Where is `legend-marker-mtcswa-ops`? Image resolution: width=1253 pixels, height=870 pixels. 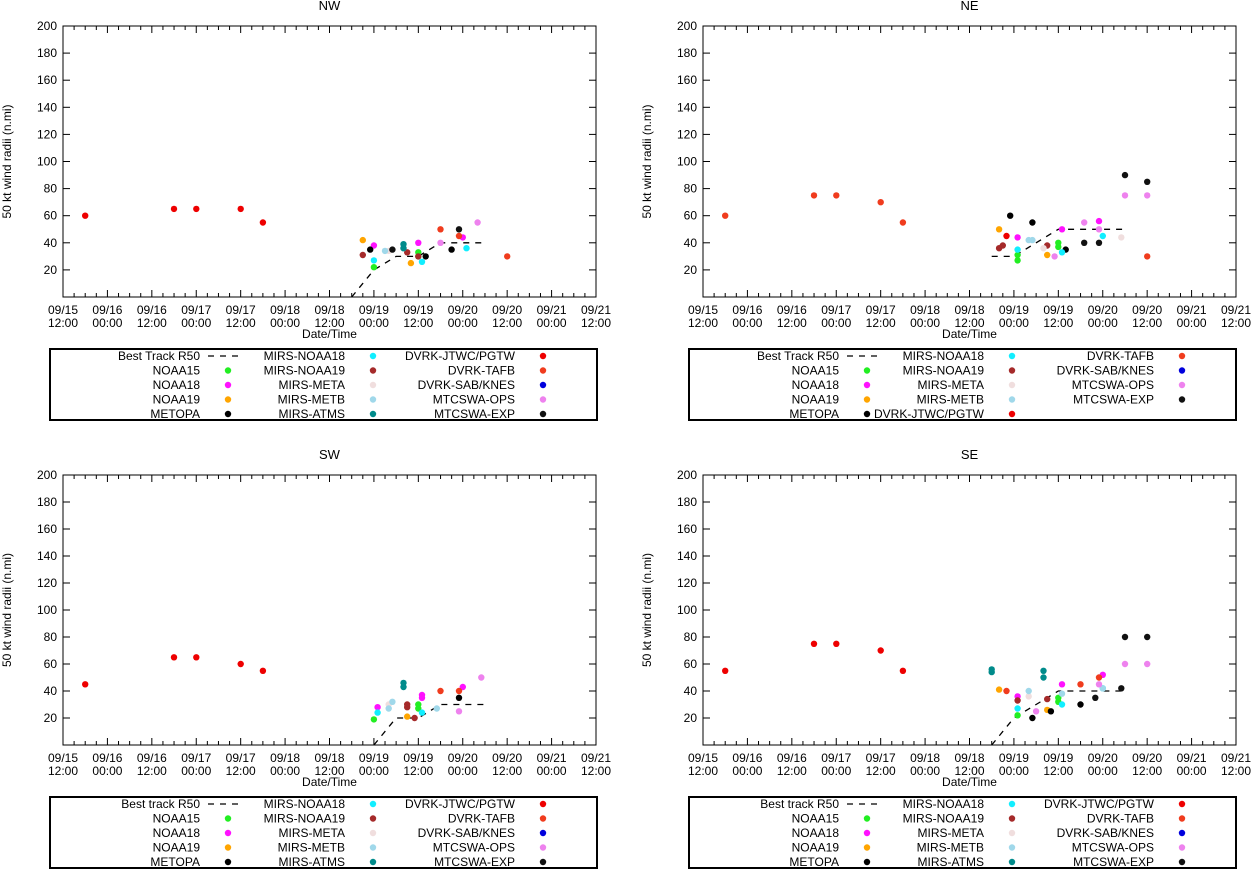 legend-marker-mtcswa-ops is located at coordinates (543, 399).